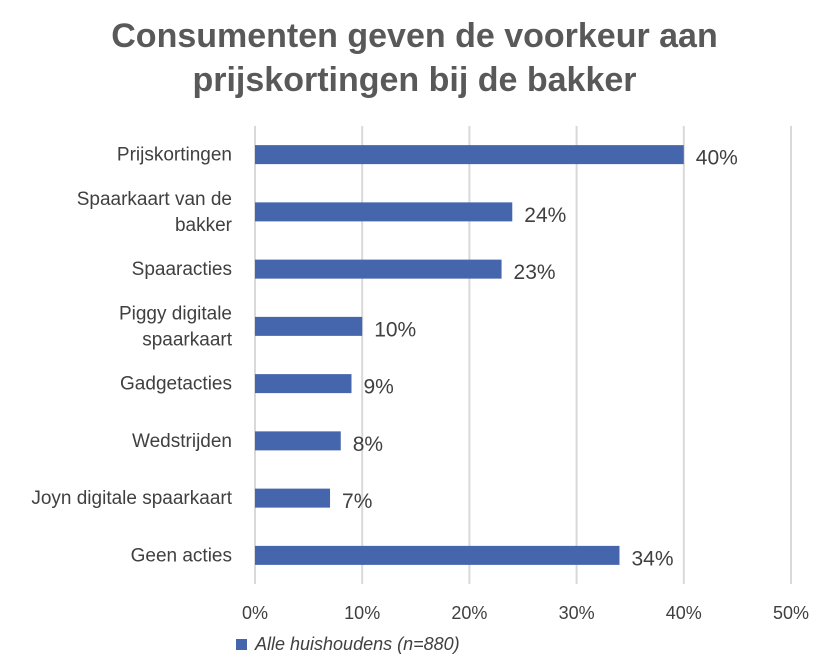 This screenshot has height=664, width=829. Describe the element at coordinates (525, 613) in the screenshot. I see `x-axis-ticks: 0% 10% 20% 30% 40% 50%` at that location.